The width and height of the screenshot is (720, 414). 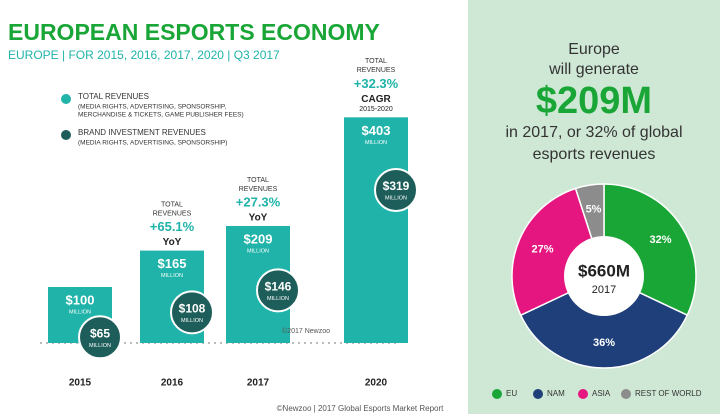 I want to click on circle-value-label: $108, so click(x=192, y=309).